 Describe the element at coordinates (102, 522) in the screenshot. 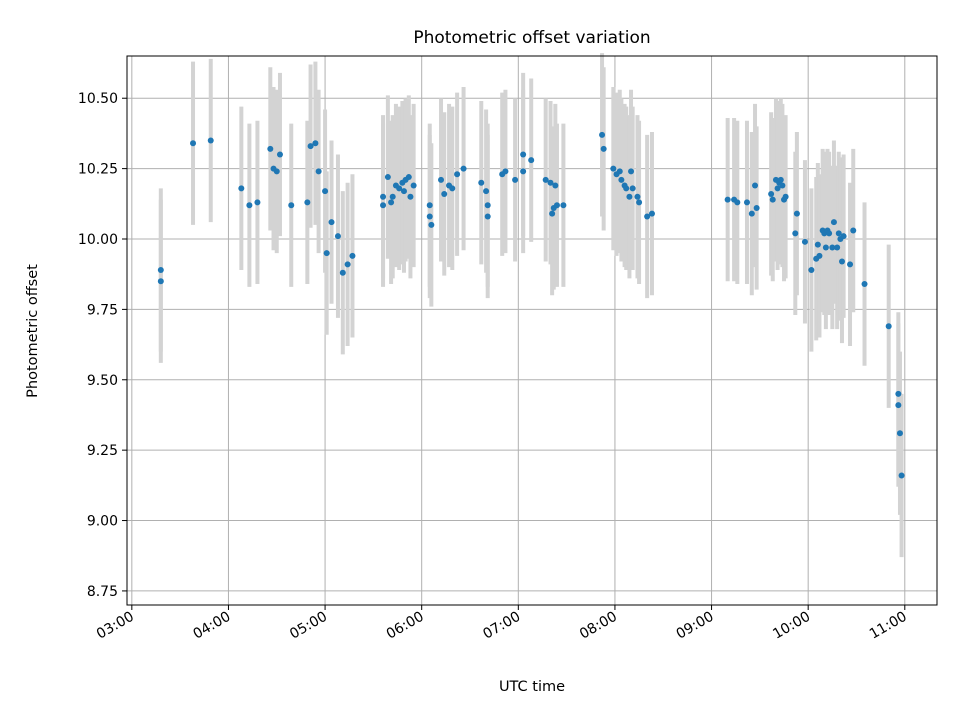

I see `y-tick-label: 9.00` at that location.